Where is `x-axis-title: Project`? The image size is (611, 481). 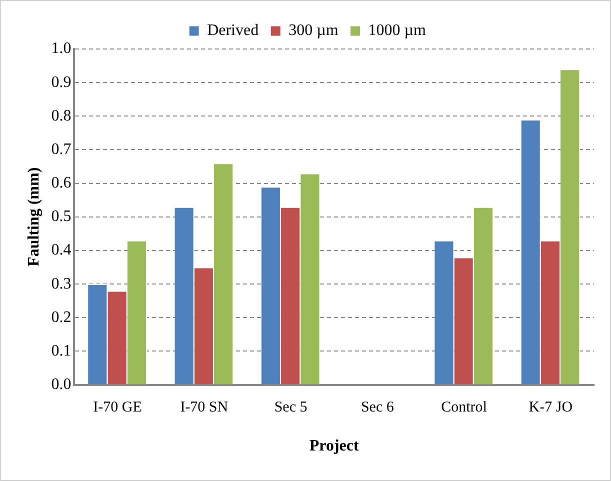 x-axis-title: Project is located at coordinates (334, 446).